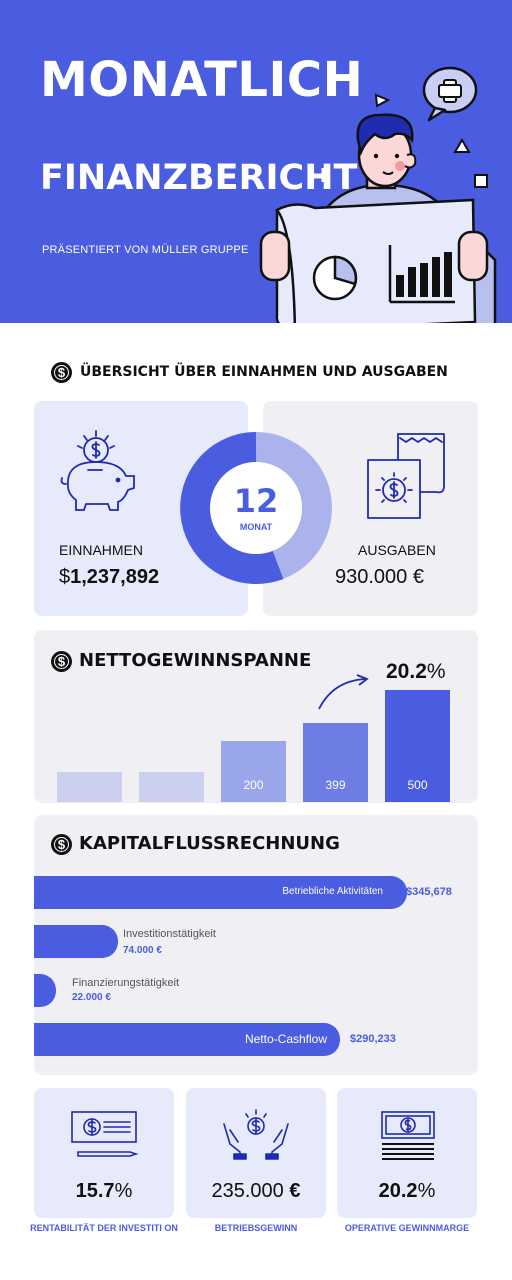  What do you see at coordinates (406, 476) in the screenshot?
I see `receipt-icon` at bounding box center [406, 476].